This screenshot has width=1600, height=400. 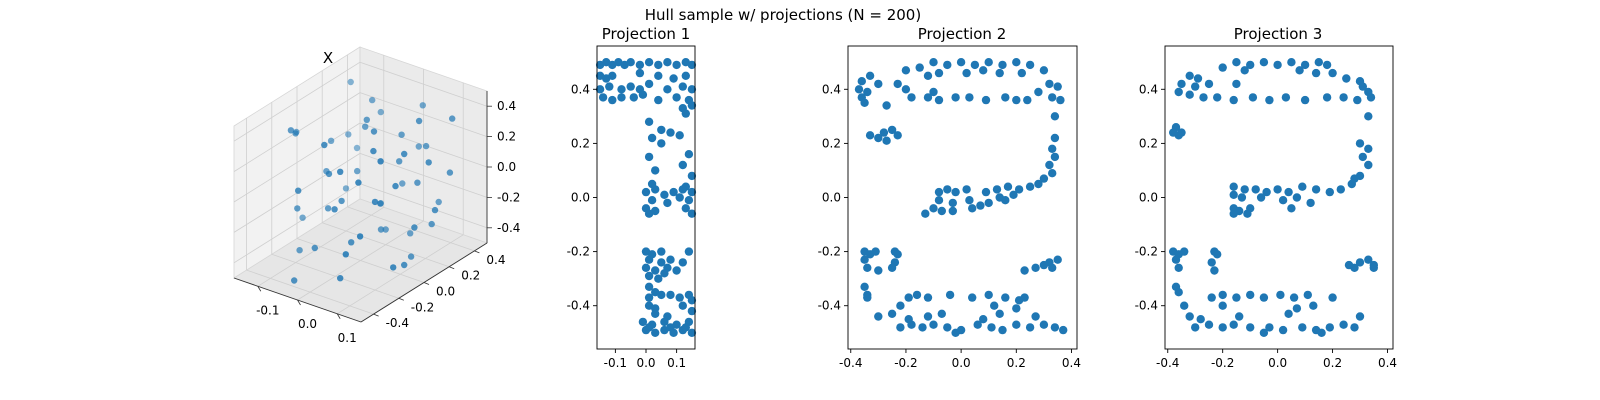 I want to click on z-tick-label: 0.4, so click(x=506, y=106).